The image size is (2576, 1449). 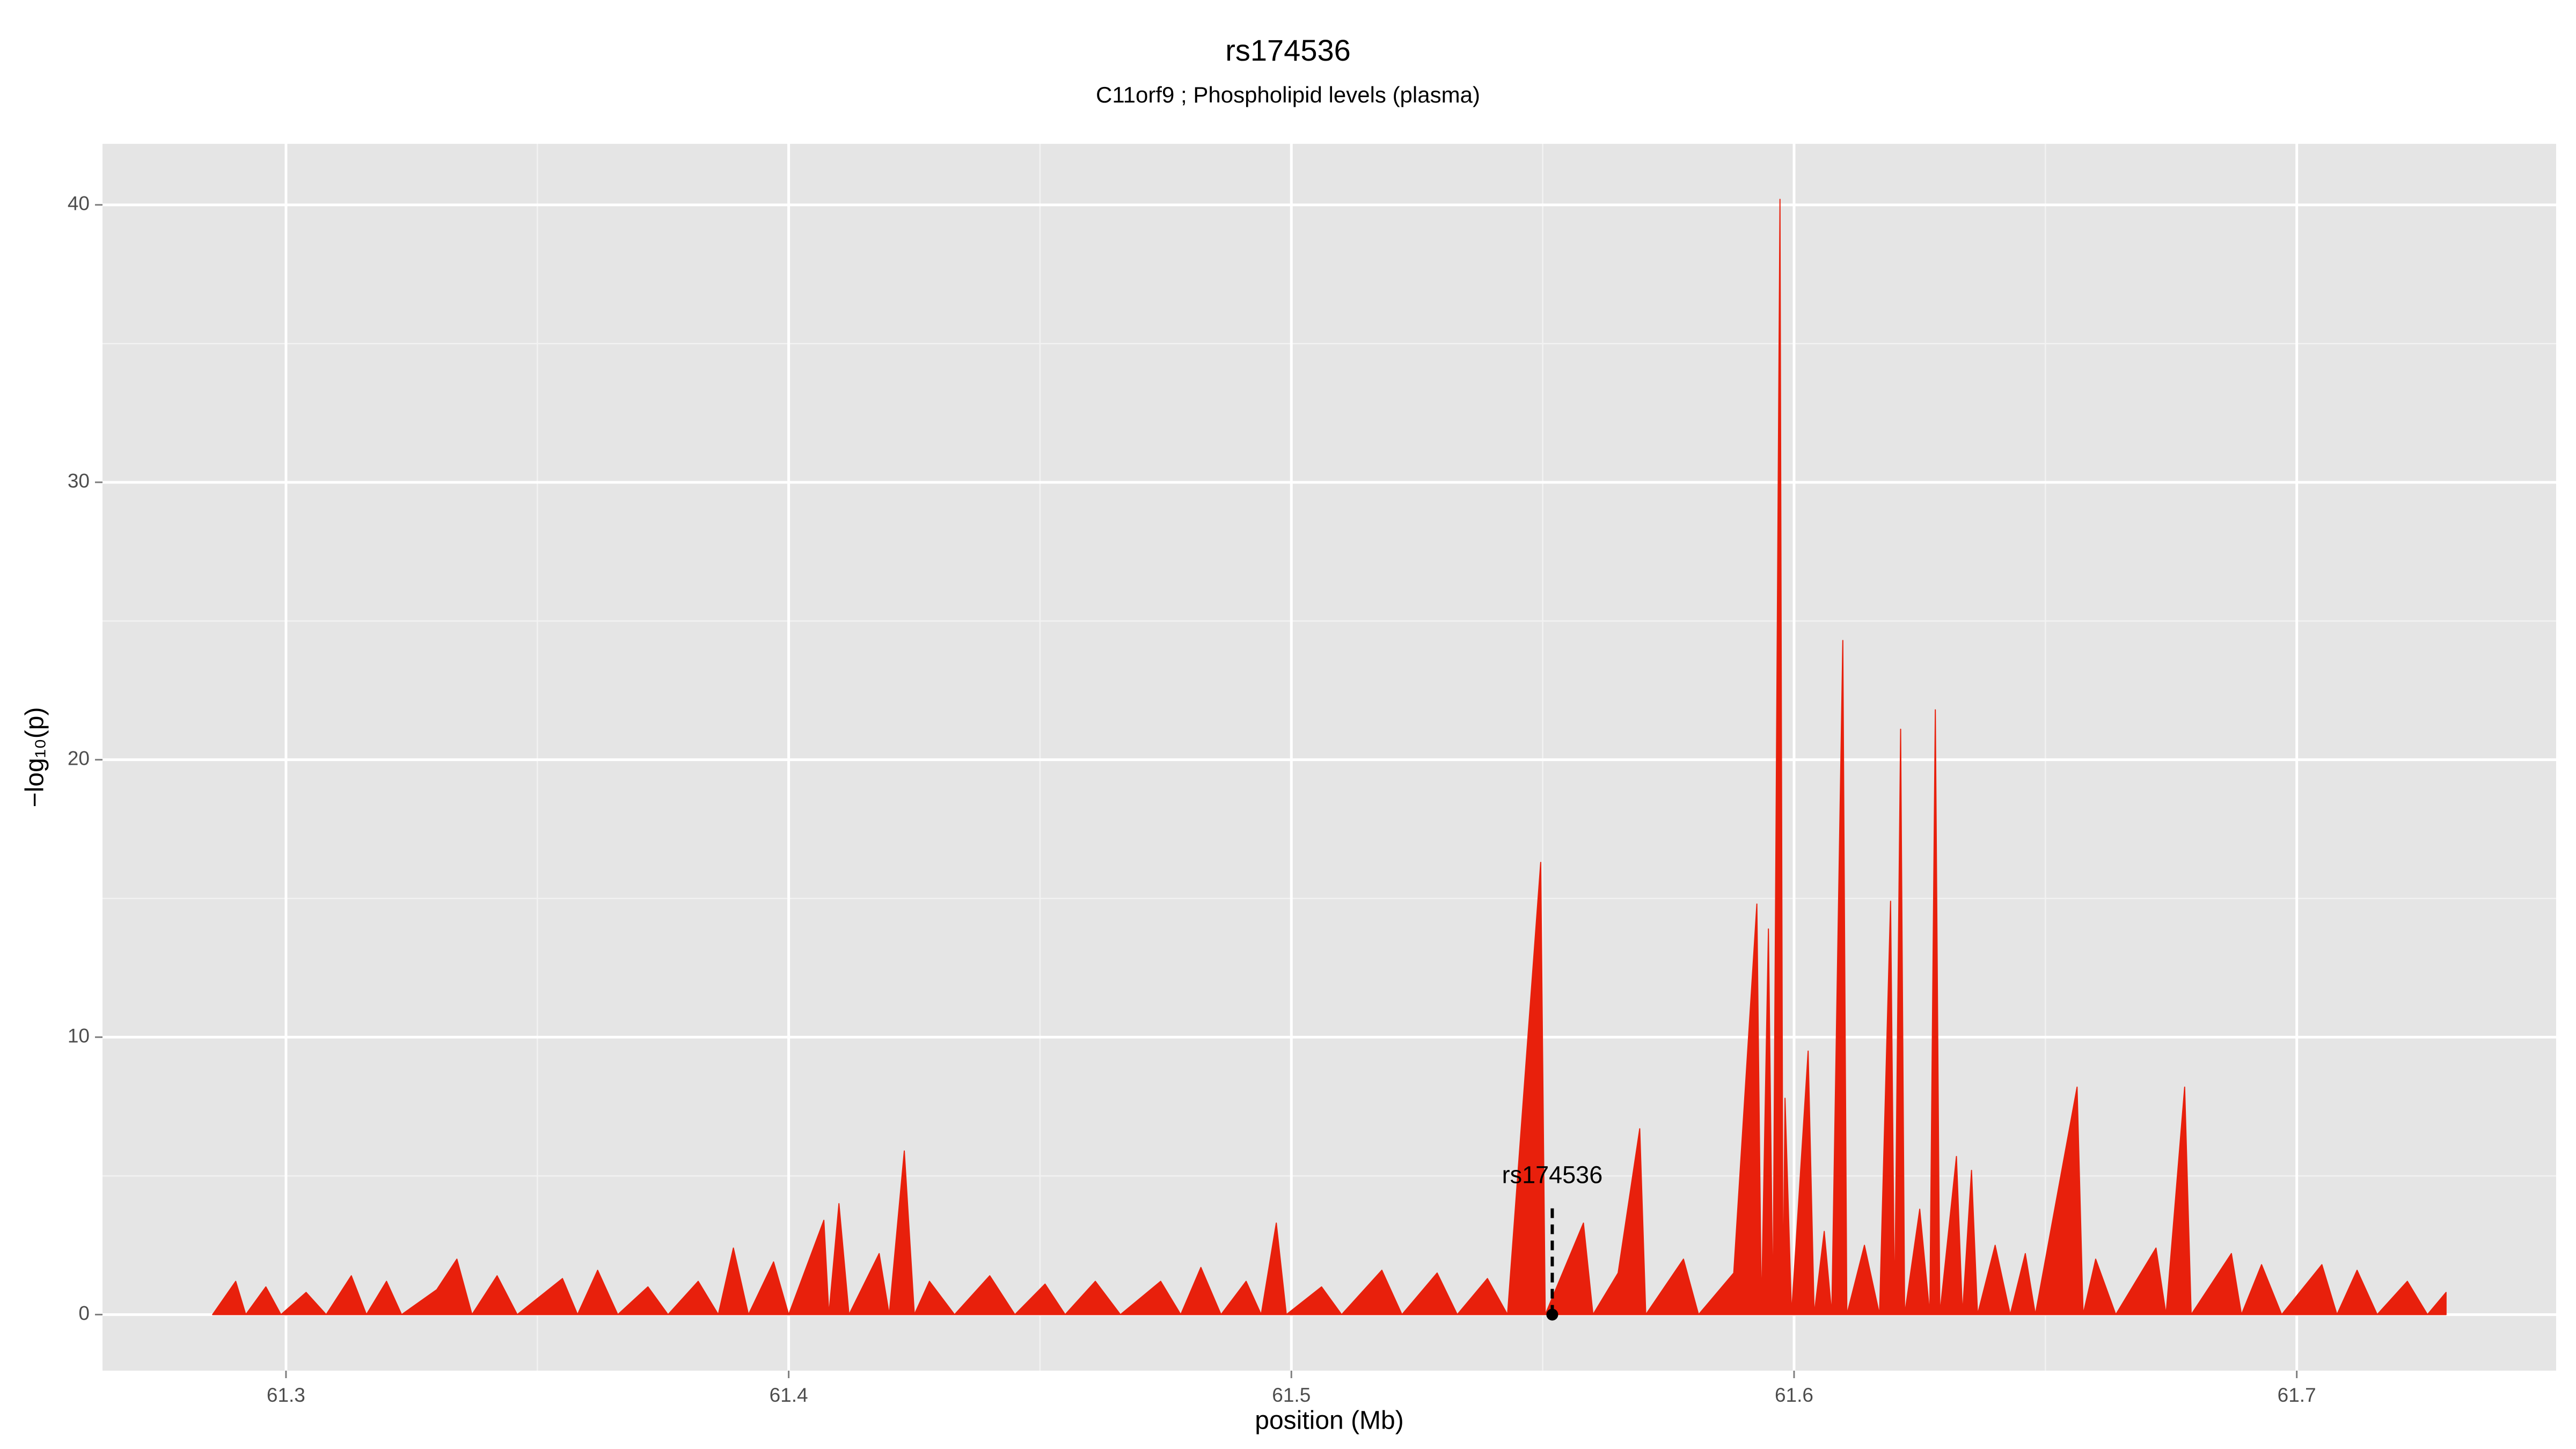 I want to click on x-tick-label: 61.6, so click(x=1794, y=1395).